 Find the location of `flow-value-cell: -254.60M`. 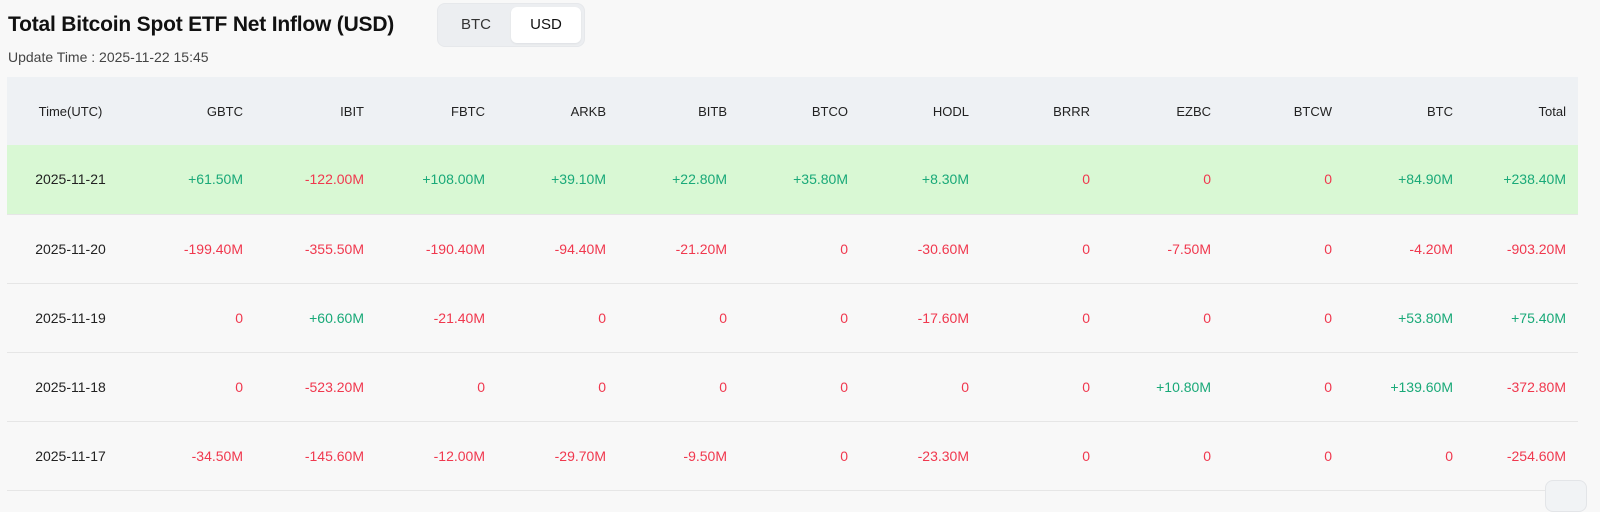

flow-value-cell: -254.60M is located at coordinates (1536, 455).